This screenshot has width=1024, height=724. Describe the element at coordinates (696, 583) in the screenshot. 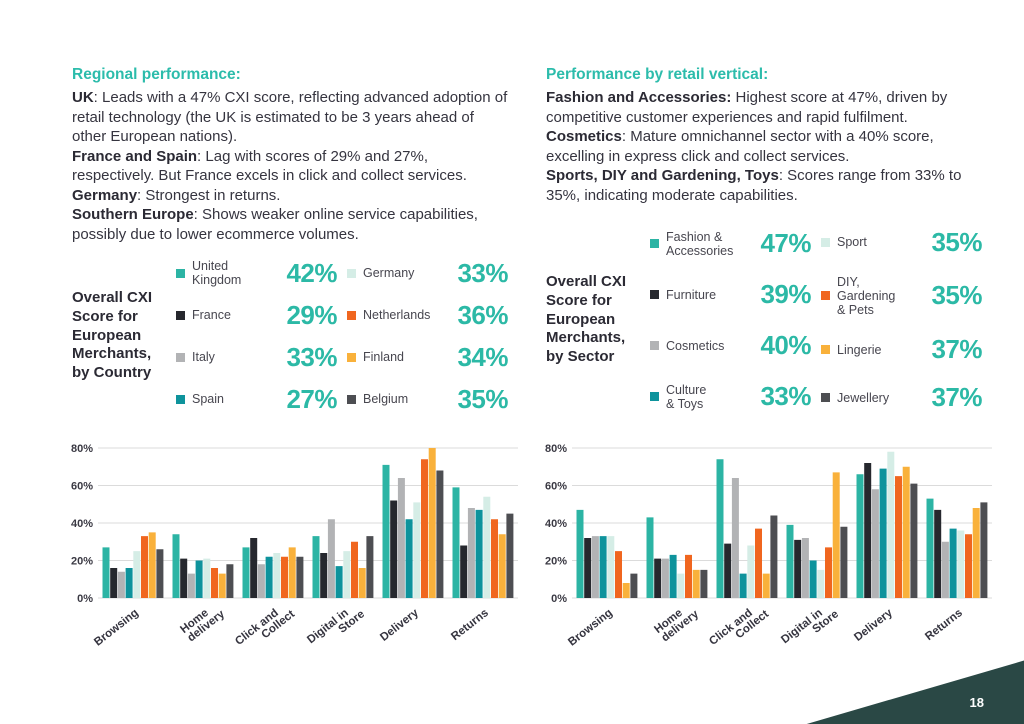

I see `bar-lingerie-home-delivery` at that location.